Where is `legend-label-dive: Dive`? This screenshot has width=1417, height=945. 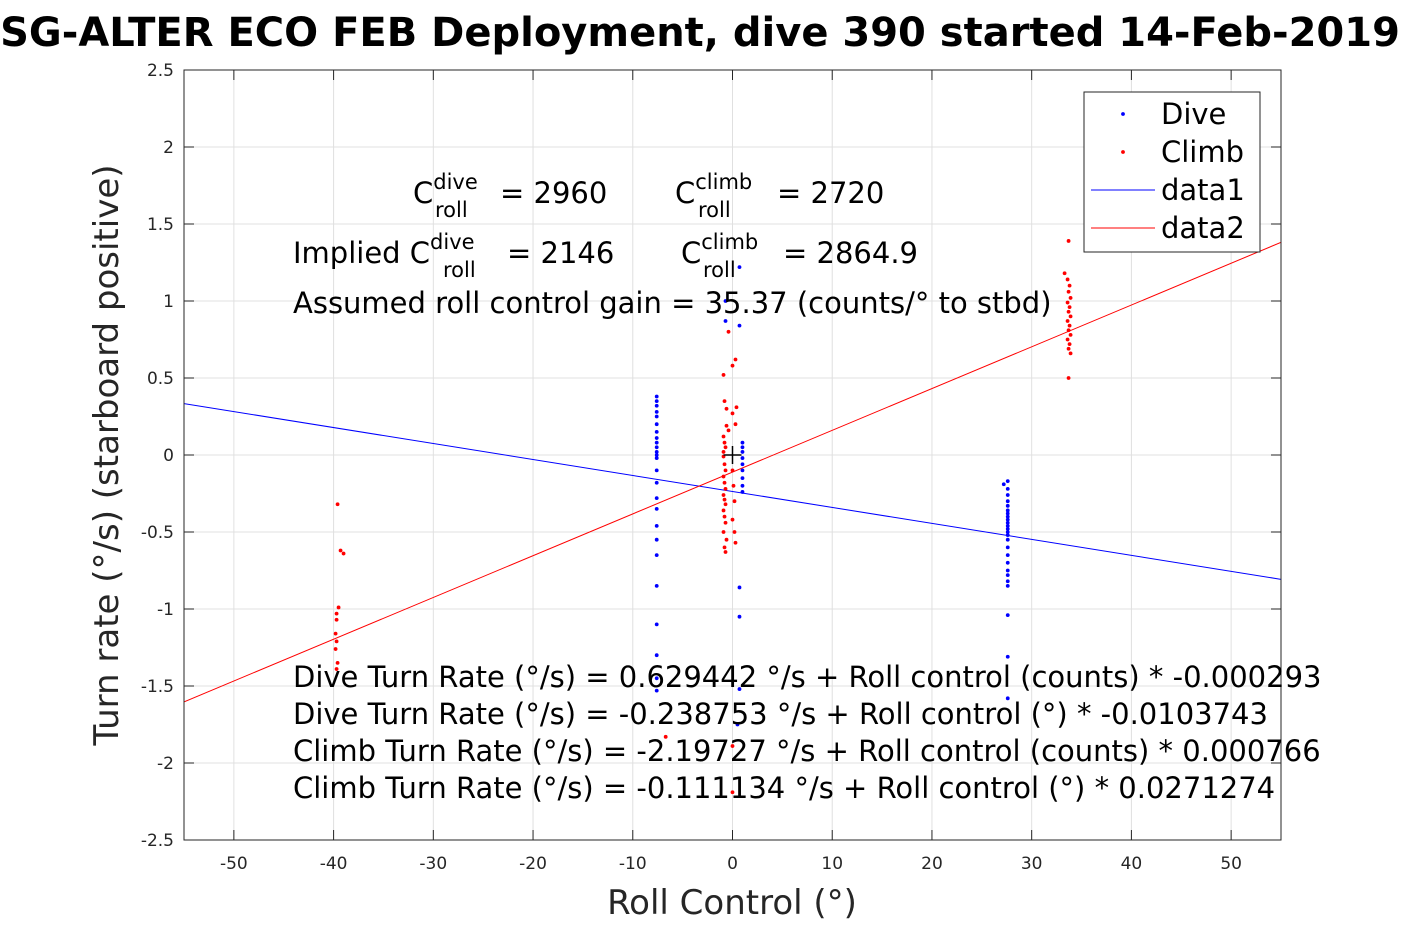
legend-label-dive: Dive is located at coordinates (1193, 114).